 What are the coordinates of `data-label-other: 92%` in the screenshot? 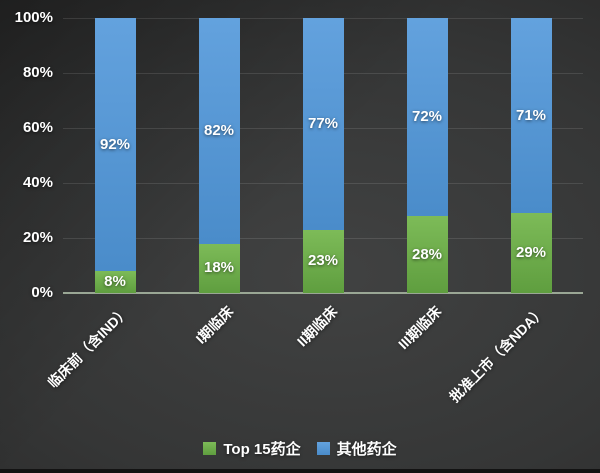 It's located at (115, 144).